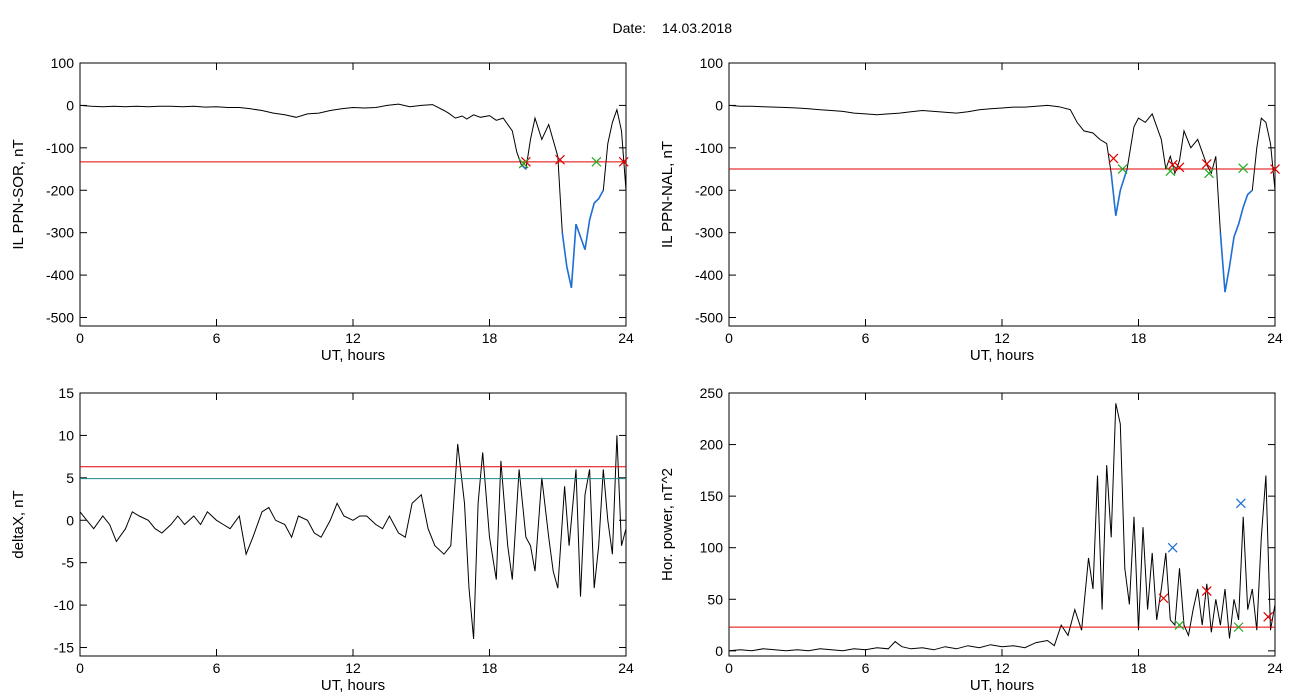 The height and width of the screenshot is (700, 1300). I want to click on y-tick-label: 150, so click(712, 496).